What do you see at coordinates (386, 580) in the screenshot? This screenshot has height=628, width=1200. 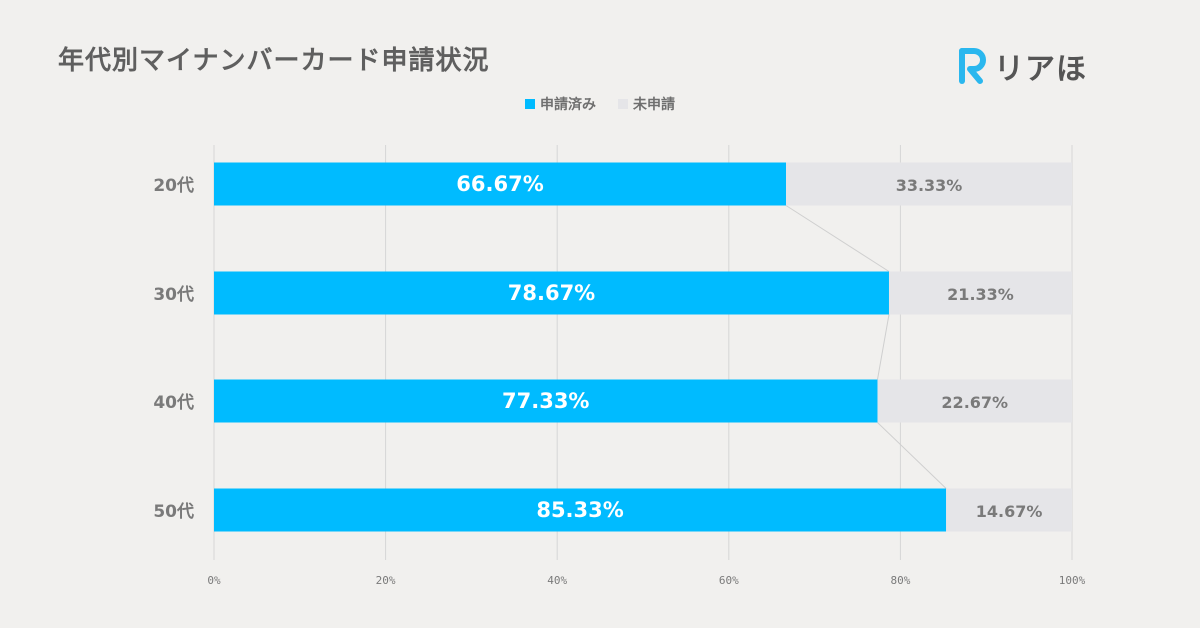 I see `x-tick-label: 20%` at bounding box center [386, 580].